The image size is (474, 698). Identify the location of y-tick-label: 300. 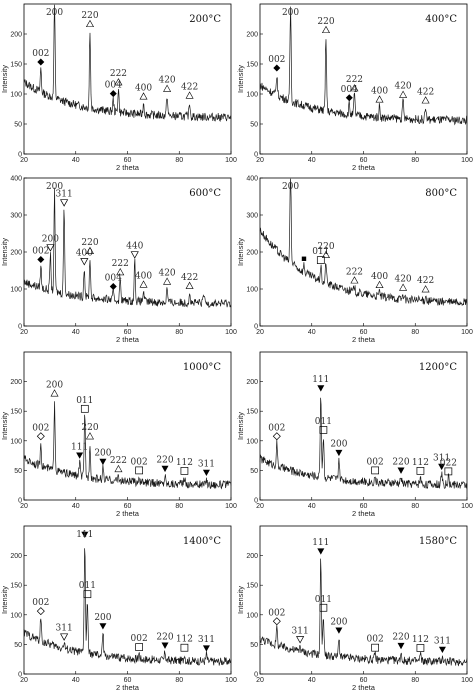
(16, 216).